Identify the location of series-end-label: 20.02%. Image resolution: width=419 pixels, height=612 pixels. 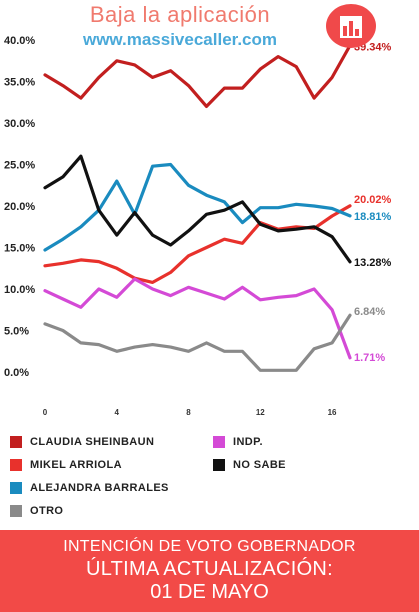
(373, 200).